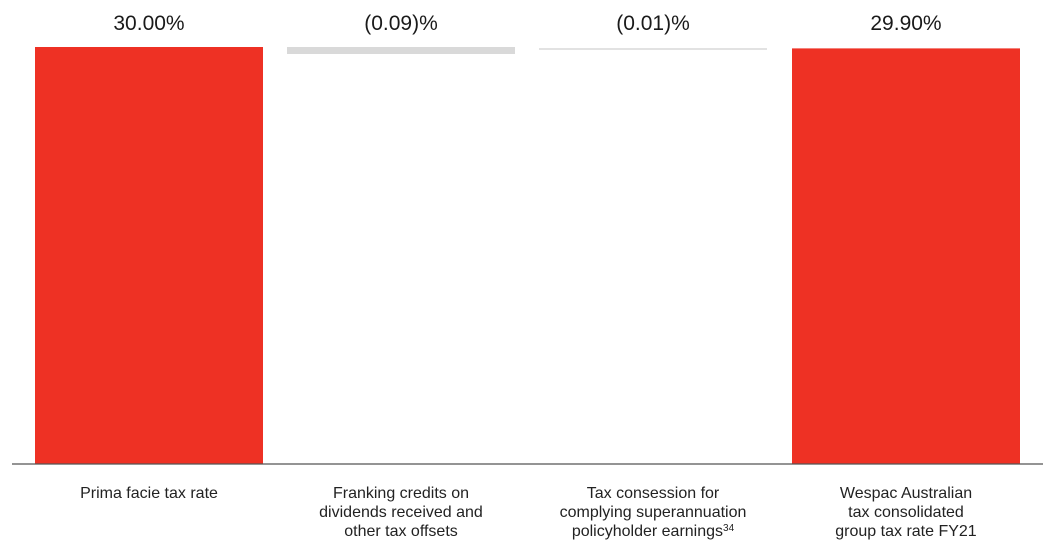 This screenshot has width=1043, height=544. I want to click on footnote-superscript: 34, so click(729, 528).